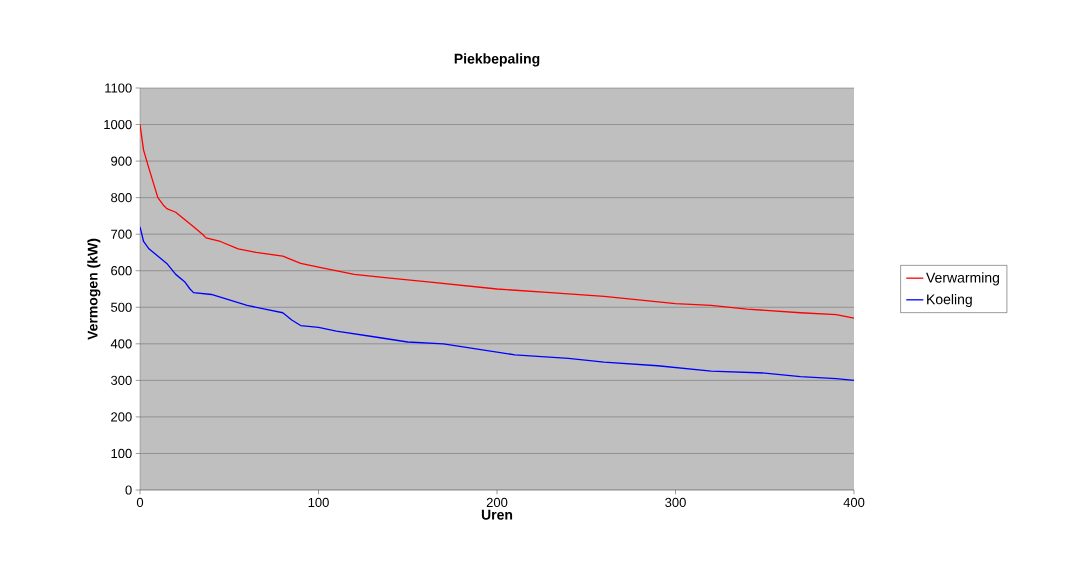 Image resolution: width=1083 pixels, height=567 pixels. Describe the element at coordinates (675, 502) in the screenshot. I see `x-tick-label: 300` at that location.